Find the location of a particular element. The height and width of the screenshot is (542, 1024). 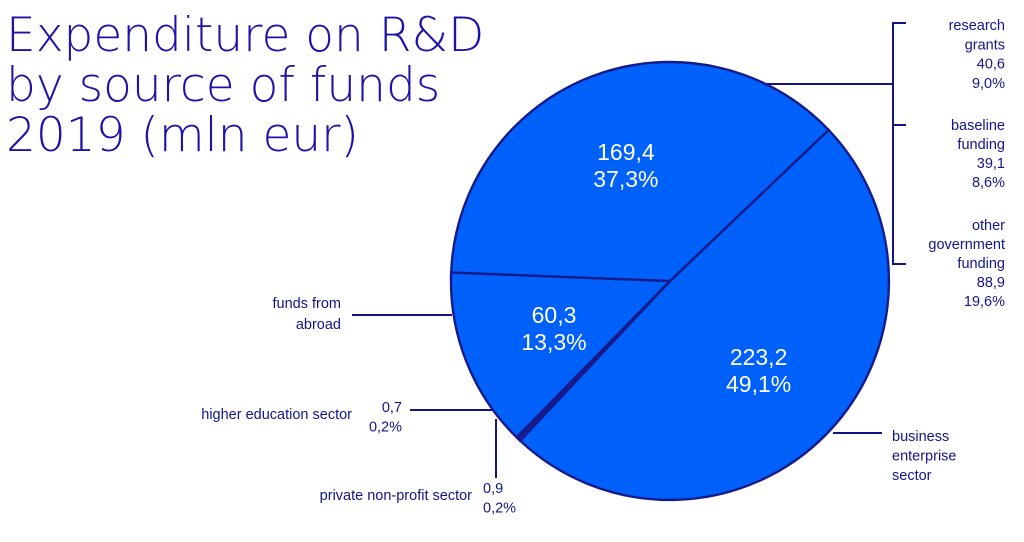

title-line-2: by source of funds is located at coordinates (223, 85).